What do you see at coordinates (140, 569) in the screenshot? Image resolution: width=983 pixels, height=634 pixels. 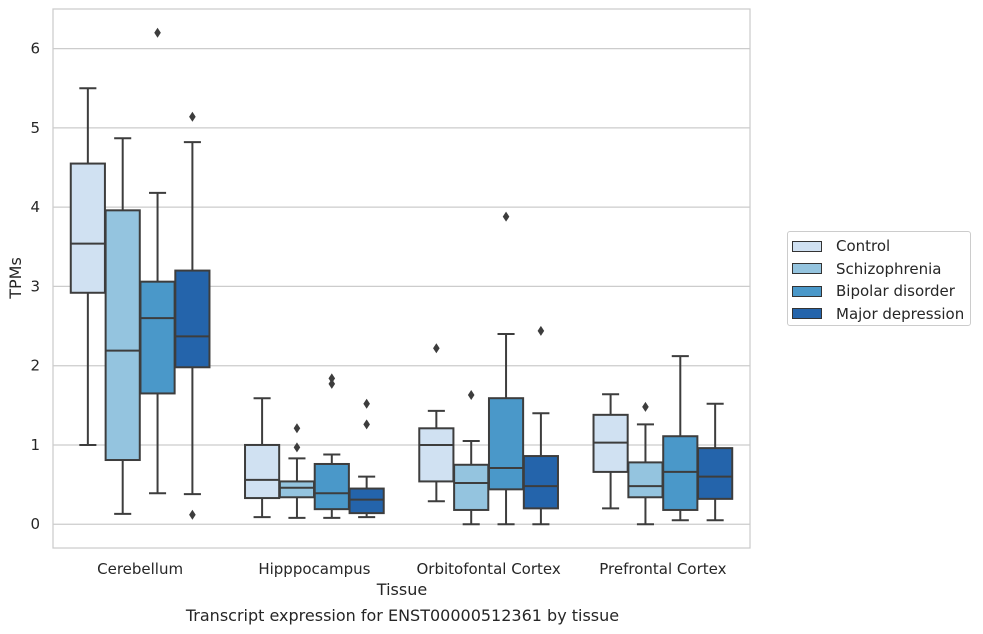 I see `x-tick-label: Cerebellum` at bounding box center [140, 569].